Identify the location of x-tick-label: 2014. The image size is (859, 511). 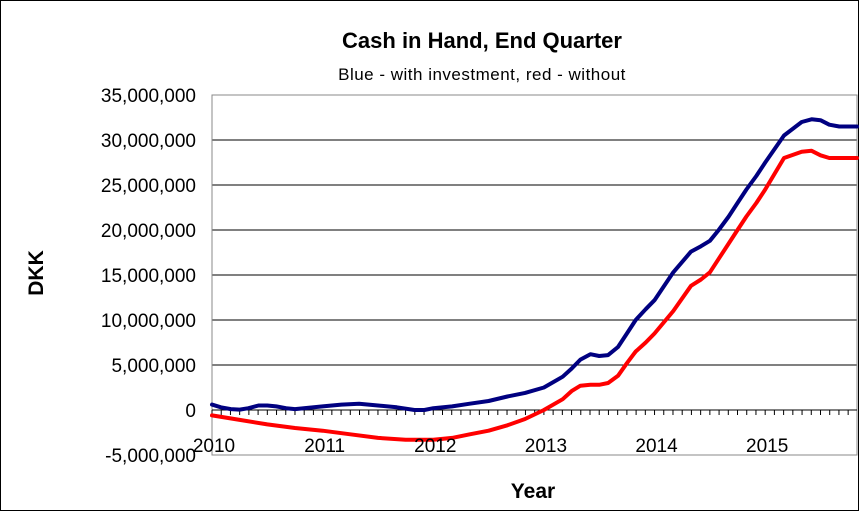
(656, 446).